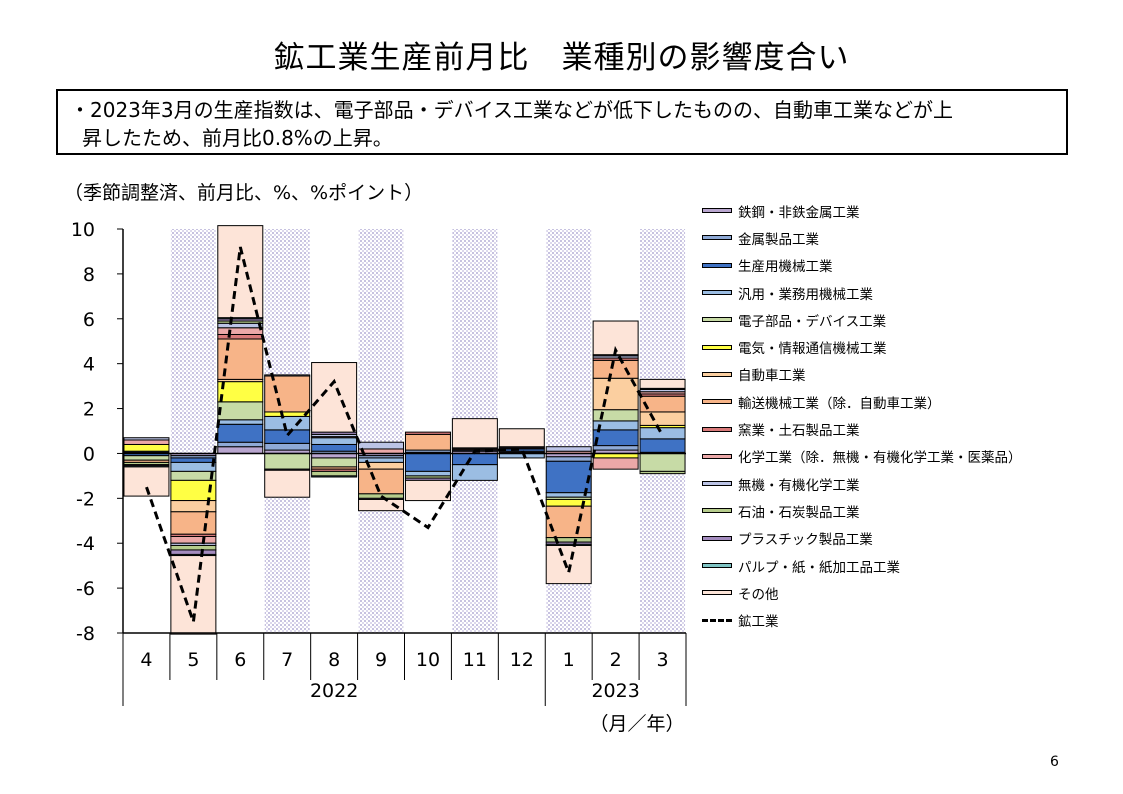 The height and width of the screenshot is (794, 1123). Describe the element at coordinates (381, 660) in the screenshot. I see `x-tick-label: 9` at that location.